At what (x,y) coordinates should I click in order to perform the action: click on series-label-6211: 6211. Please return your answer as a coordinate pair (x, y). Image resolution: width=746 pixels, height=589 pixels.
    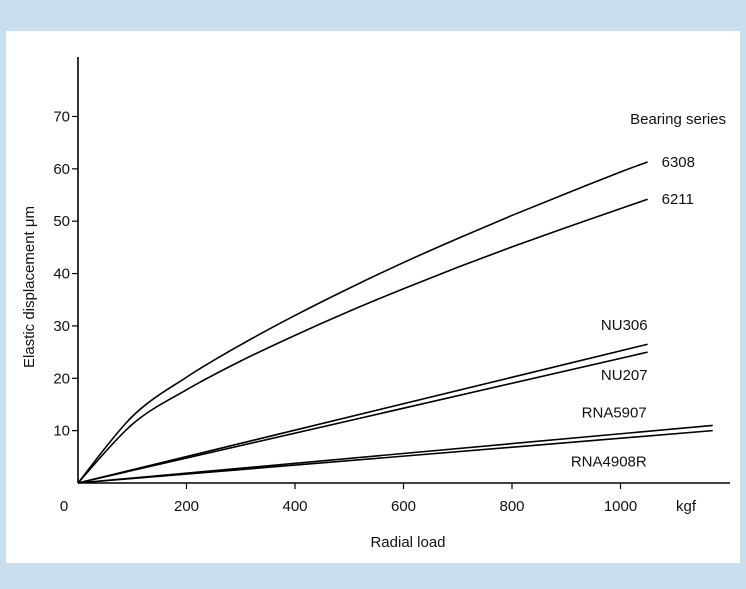
    Looking at the image, I should click on (678, 199).